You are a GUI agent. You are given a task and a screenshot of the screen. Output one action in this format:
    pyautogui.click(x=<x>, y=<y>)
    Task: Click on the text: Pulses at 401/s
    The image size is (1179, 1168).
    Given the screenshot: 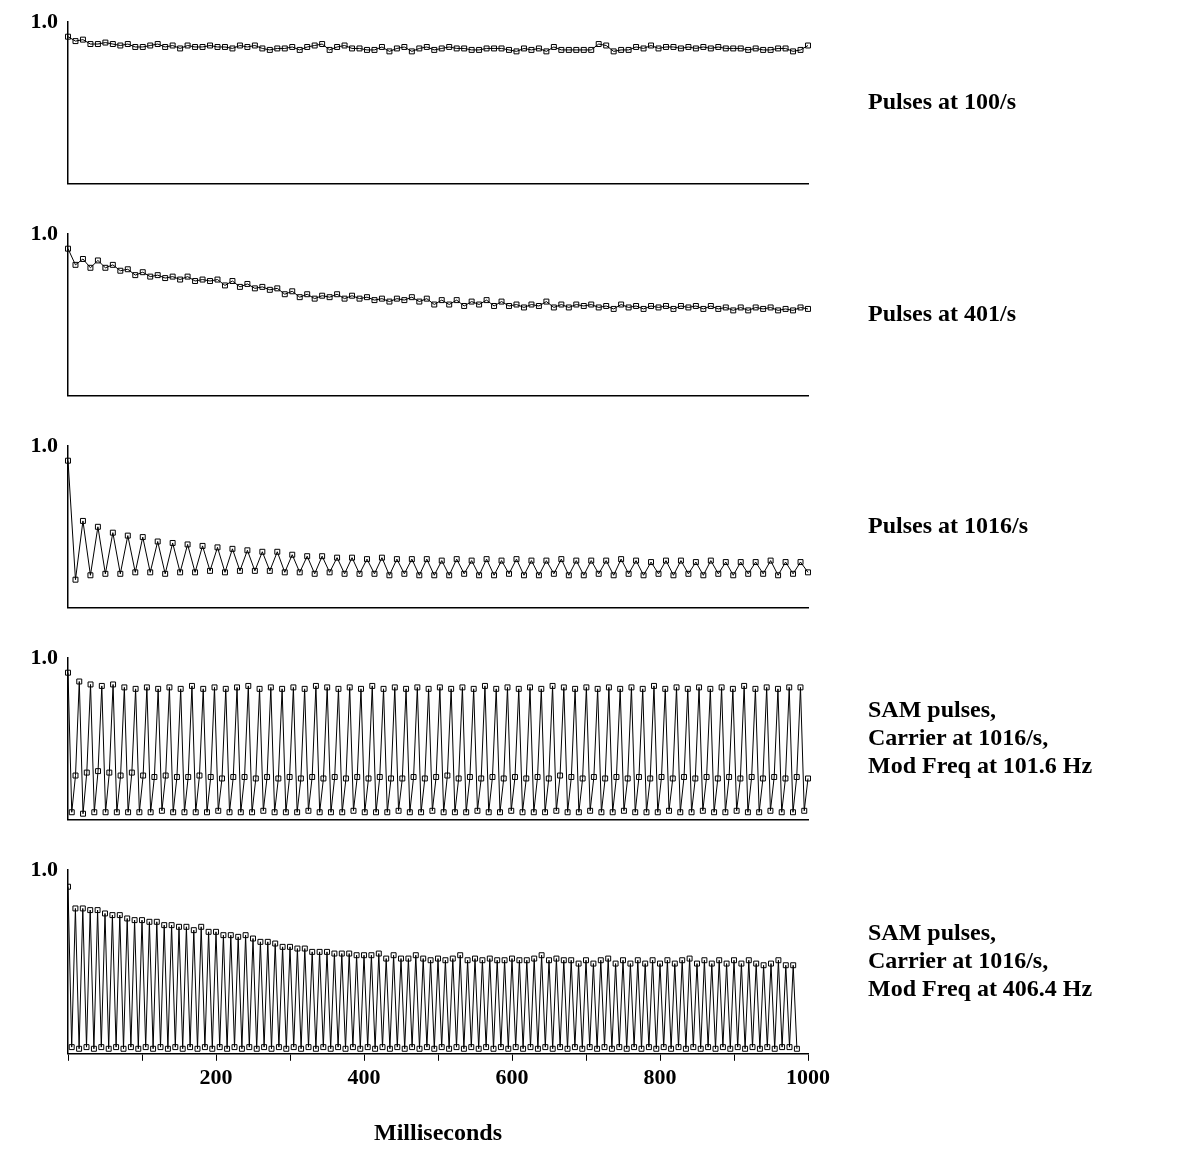 What is the action you would take?
    pyautogui.click(x=942, y=313)
    